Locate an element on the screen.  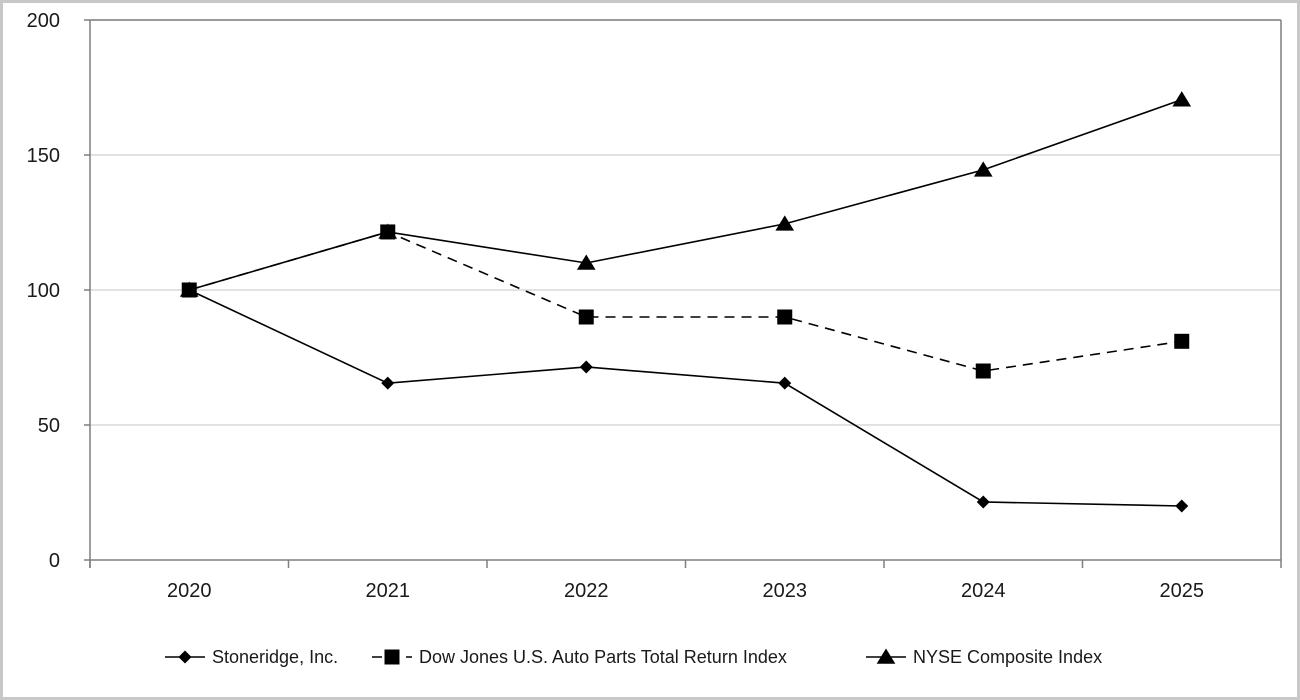
legend-marker-triangle is located at coordinates (886, 656).